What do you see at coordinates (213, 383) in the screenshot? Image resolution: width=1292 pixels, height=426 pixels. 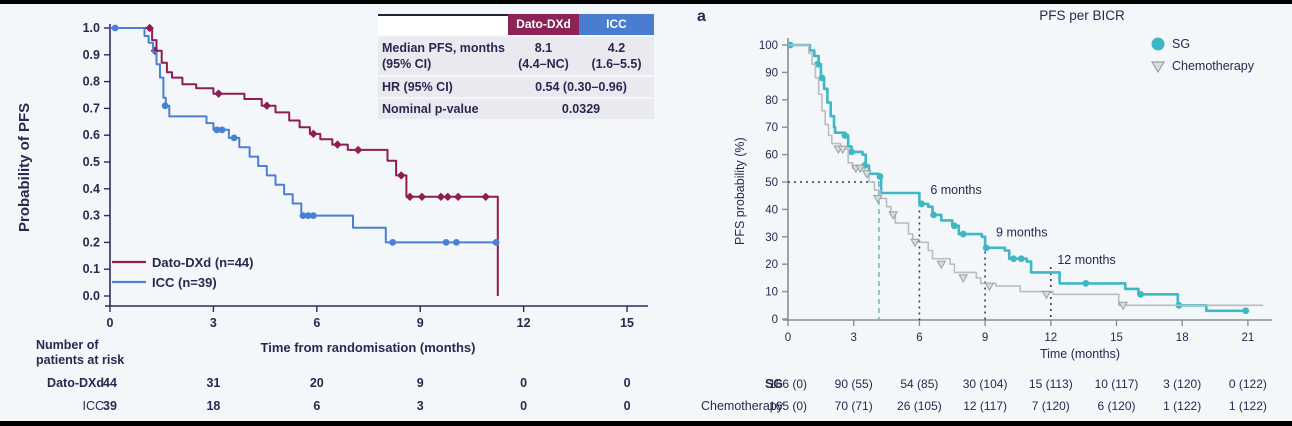 I see `risk-value: 31` at bounding box center [213, 383].